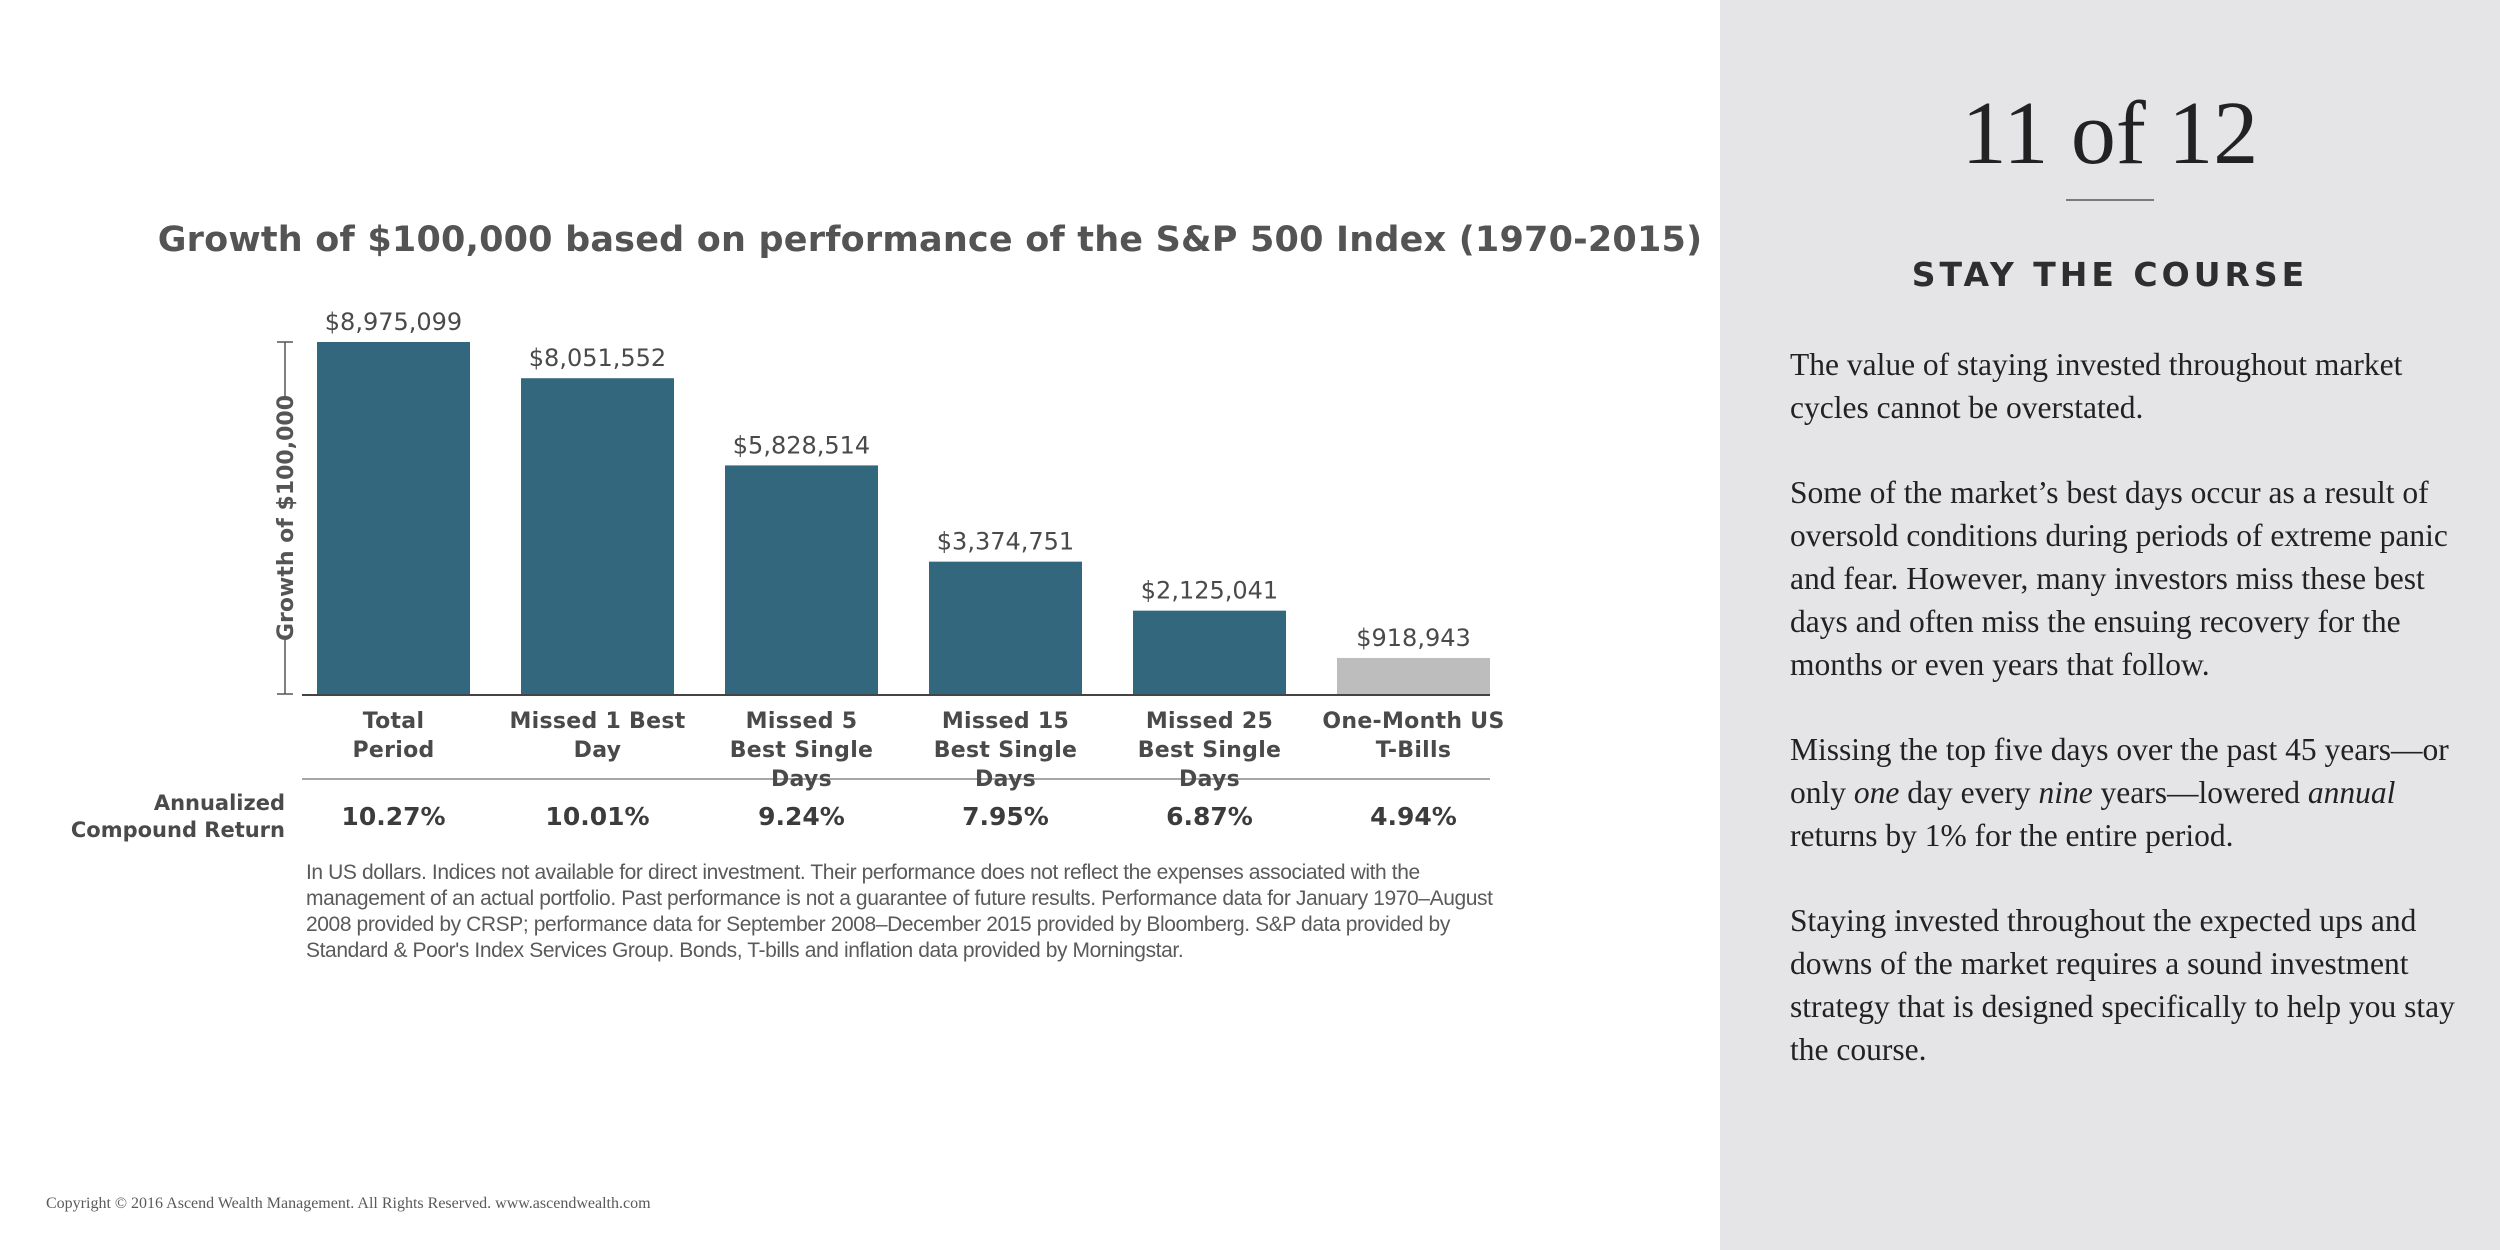  Describe the element at coordinates (597, 358) in the screenshot. I see `bar-value-label: $8,051,552` at that location.